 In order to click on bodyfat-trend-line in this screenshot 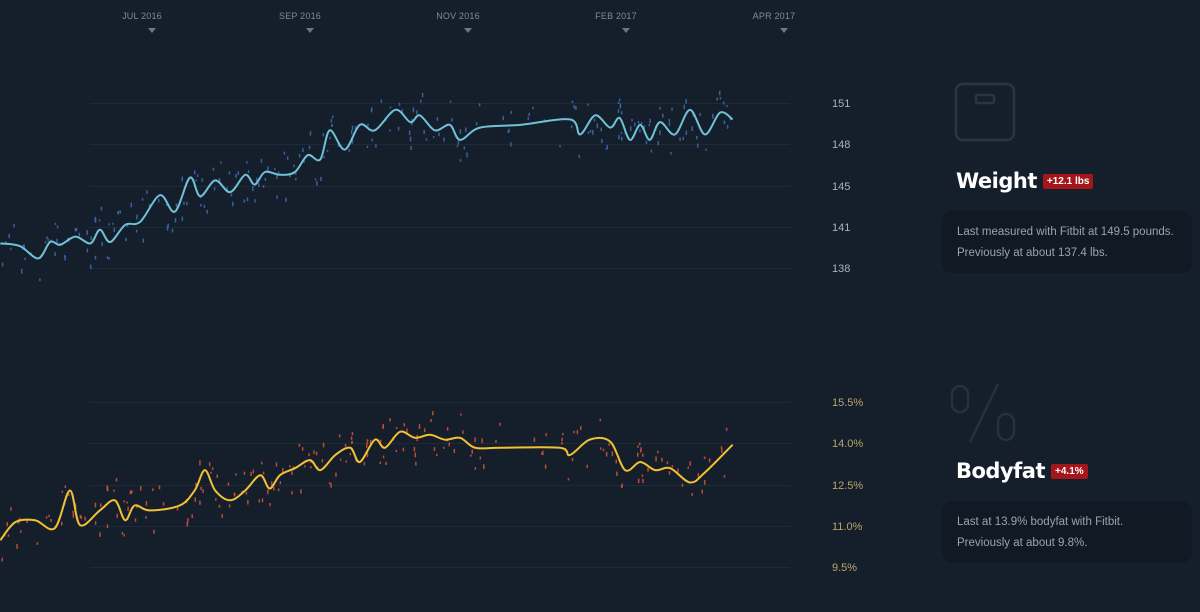, I will do `click(367, 485)`.